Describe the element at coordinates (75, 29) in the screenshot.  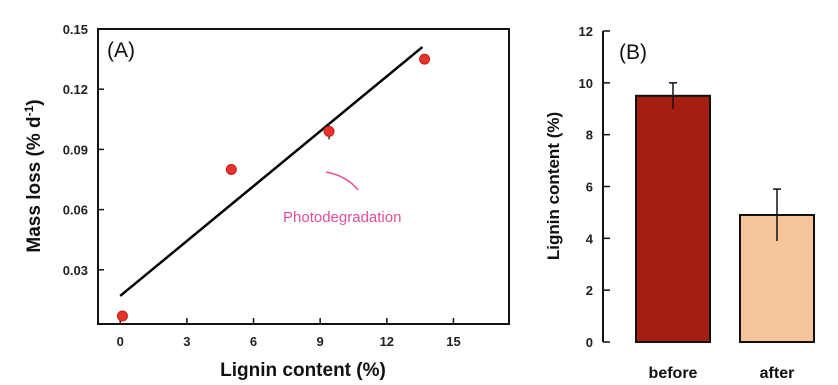
I see `y-tick-label: 0.15` at that location.